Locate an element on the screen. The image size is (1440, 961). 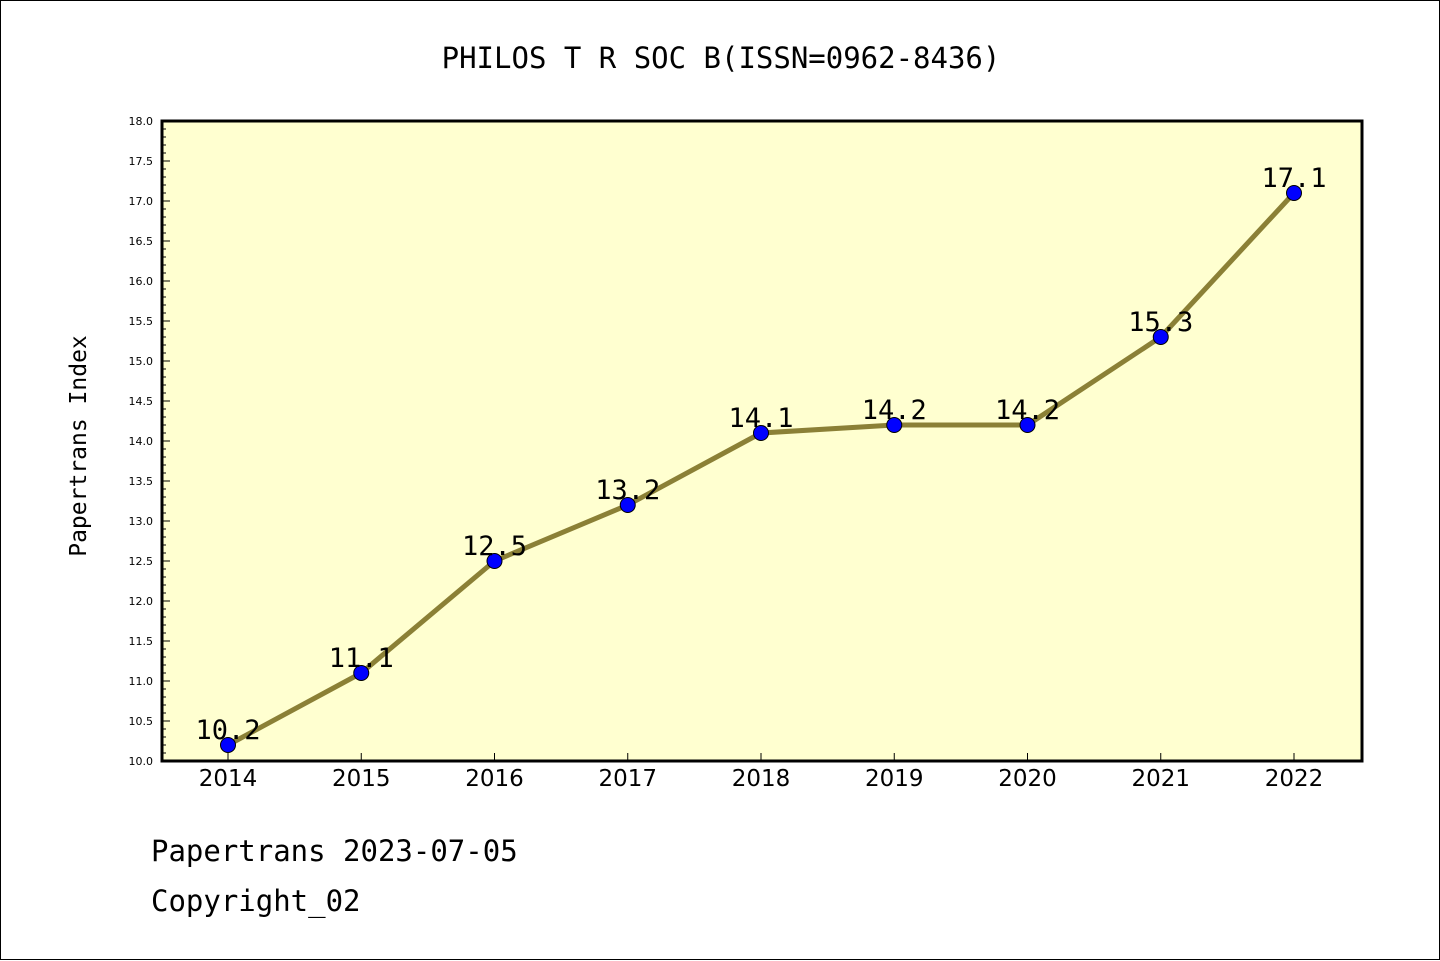
x-tick-label: 2021 is located at coordinates (1160, 779).